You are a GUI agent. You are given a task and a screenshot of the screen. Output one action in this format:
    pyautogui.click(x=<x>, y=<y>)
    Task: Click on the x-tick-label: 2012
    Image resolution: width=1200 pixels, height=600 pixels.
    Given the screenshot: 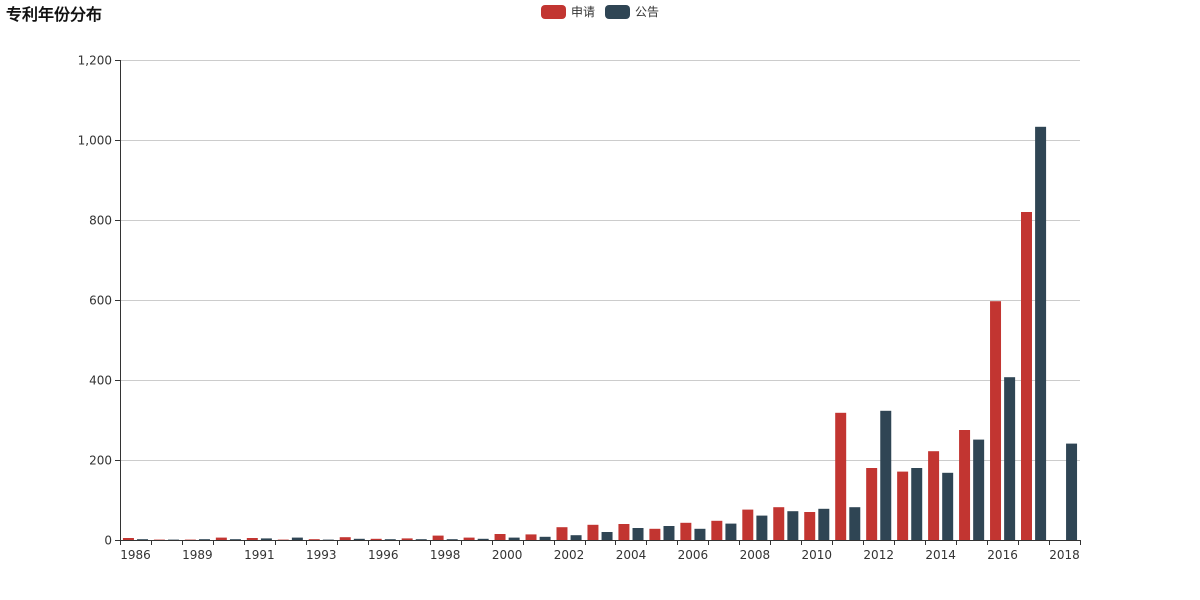 What is the action you would take?
    pyautogui.click(x=878, y=555)
    